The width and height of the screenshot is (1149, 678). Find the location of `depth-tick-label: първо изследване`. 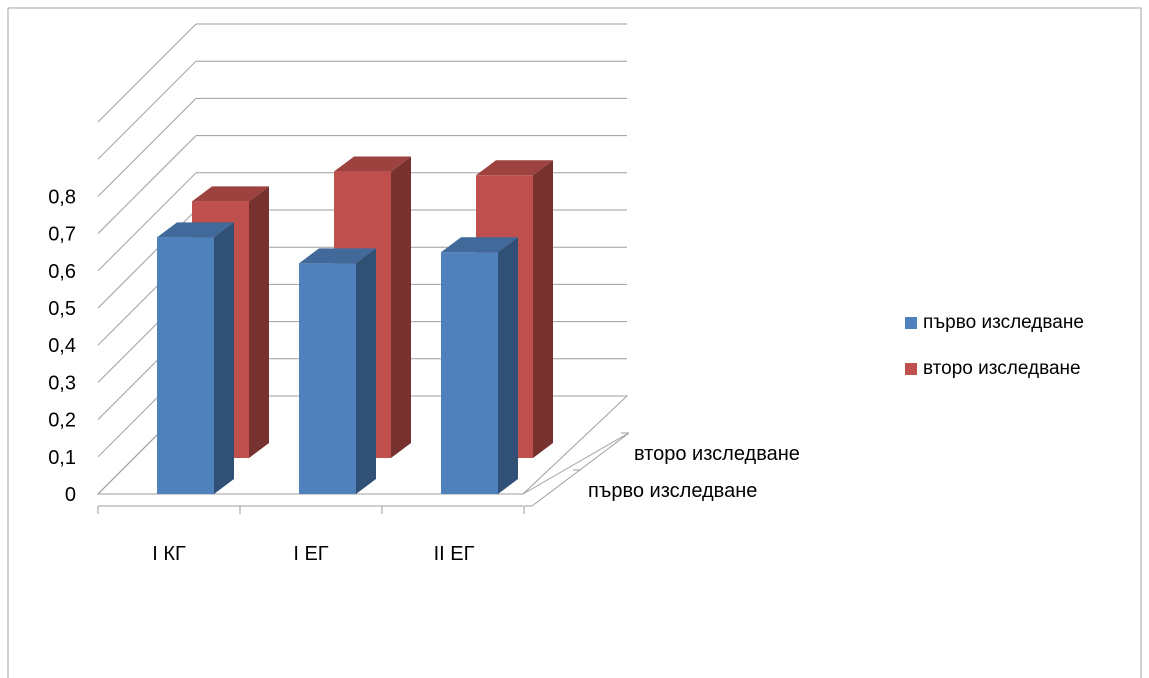

depth-tick-label: първо изследване is located at coordinates (672, 491).